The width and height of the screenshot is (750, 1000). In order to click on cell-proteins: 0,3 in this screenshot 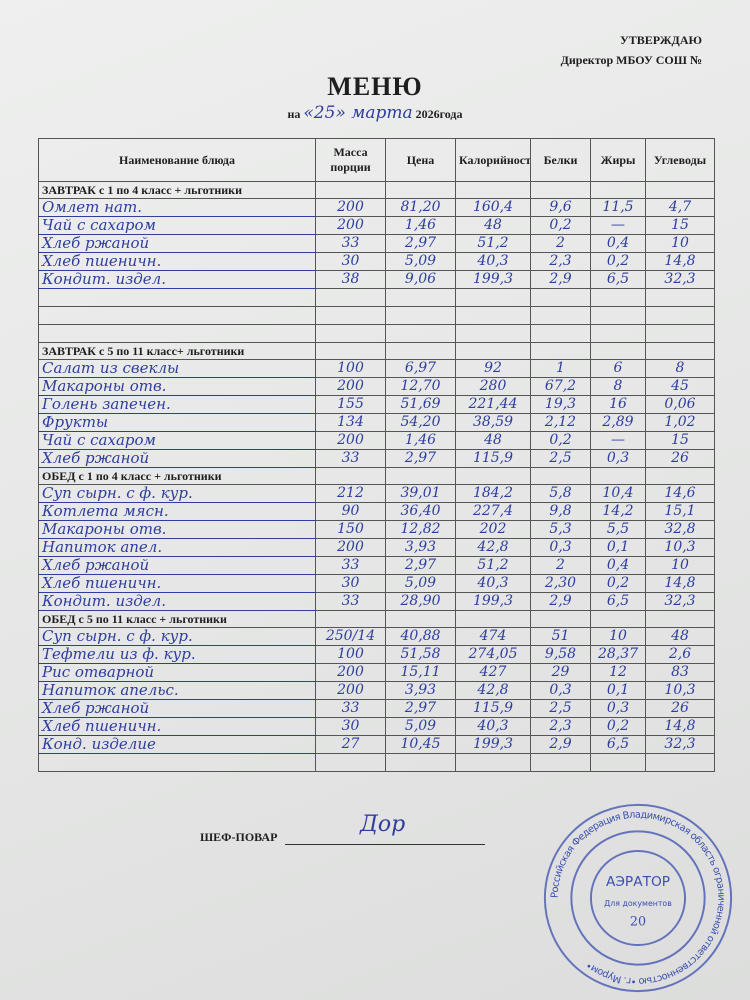, I will do `click(560, 690)`.